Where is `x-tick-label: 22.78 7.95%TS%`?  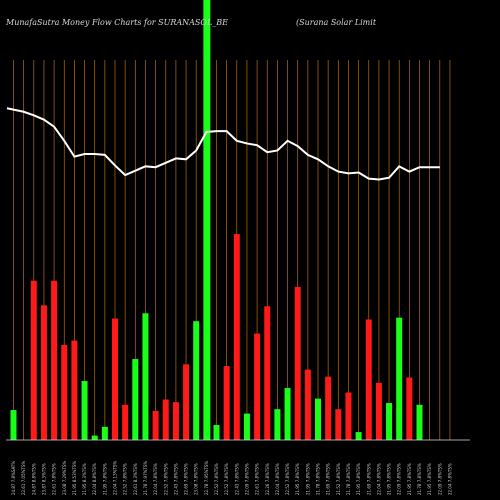
x-tick-label: 22.78 7.95%TS% is located at coordinates (206, 478).